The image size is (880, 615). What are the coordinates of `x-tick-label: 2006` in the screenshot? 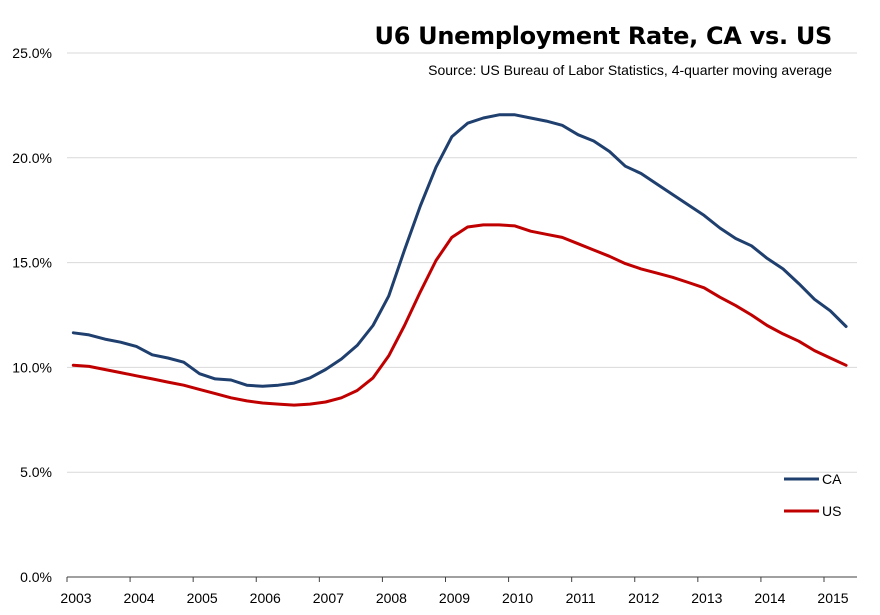 It's located at (265, 598).